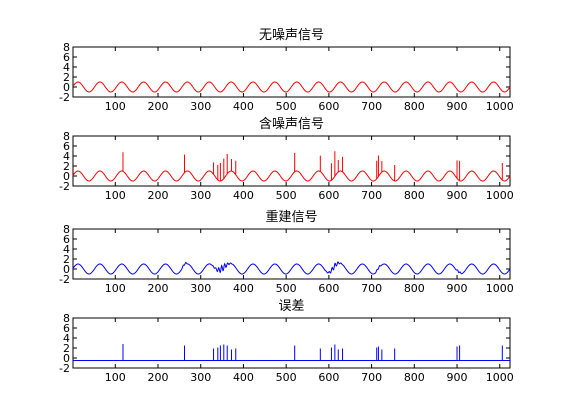 The height and width of the screenshot is (420, 562). Describe the element at coordinates (291, 306) in the screenshot. I see `subplot-title: 误差` at that location.